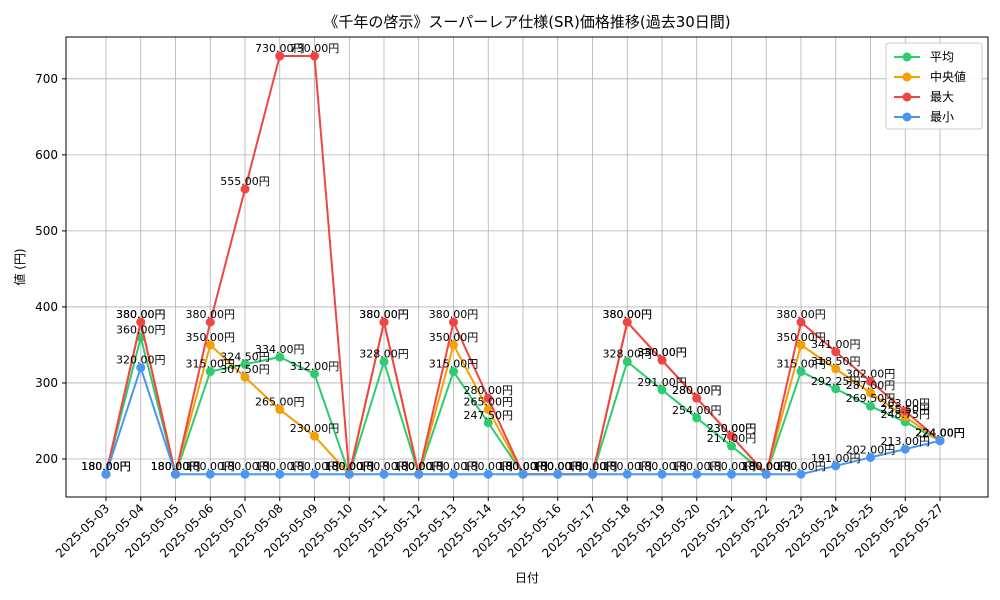 The height and width of the screenshot is (600, 1000). What do you see at coordinates (526, 22) in the screenshot?
I see `chart-title: 《千年の啓示》スーパーレア仕様(SR)価格推移(過去30日間)` at bounding box center [526, 22].